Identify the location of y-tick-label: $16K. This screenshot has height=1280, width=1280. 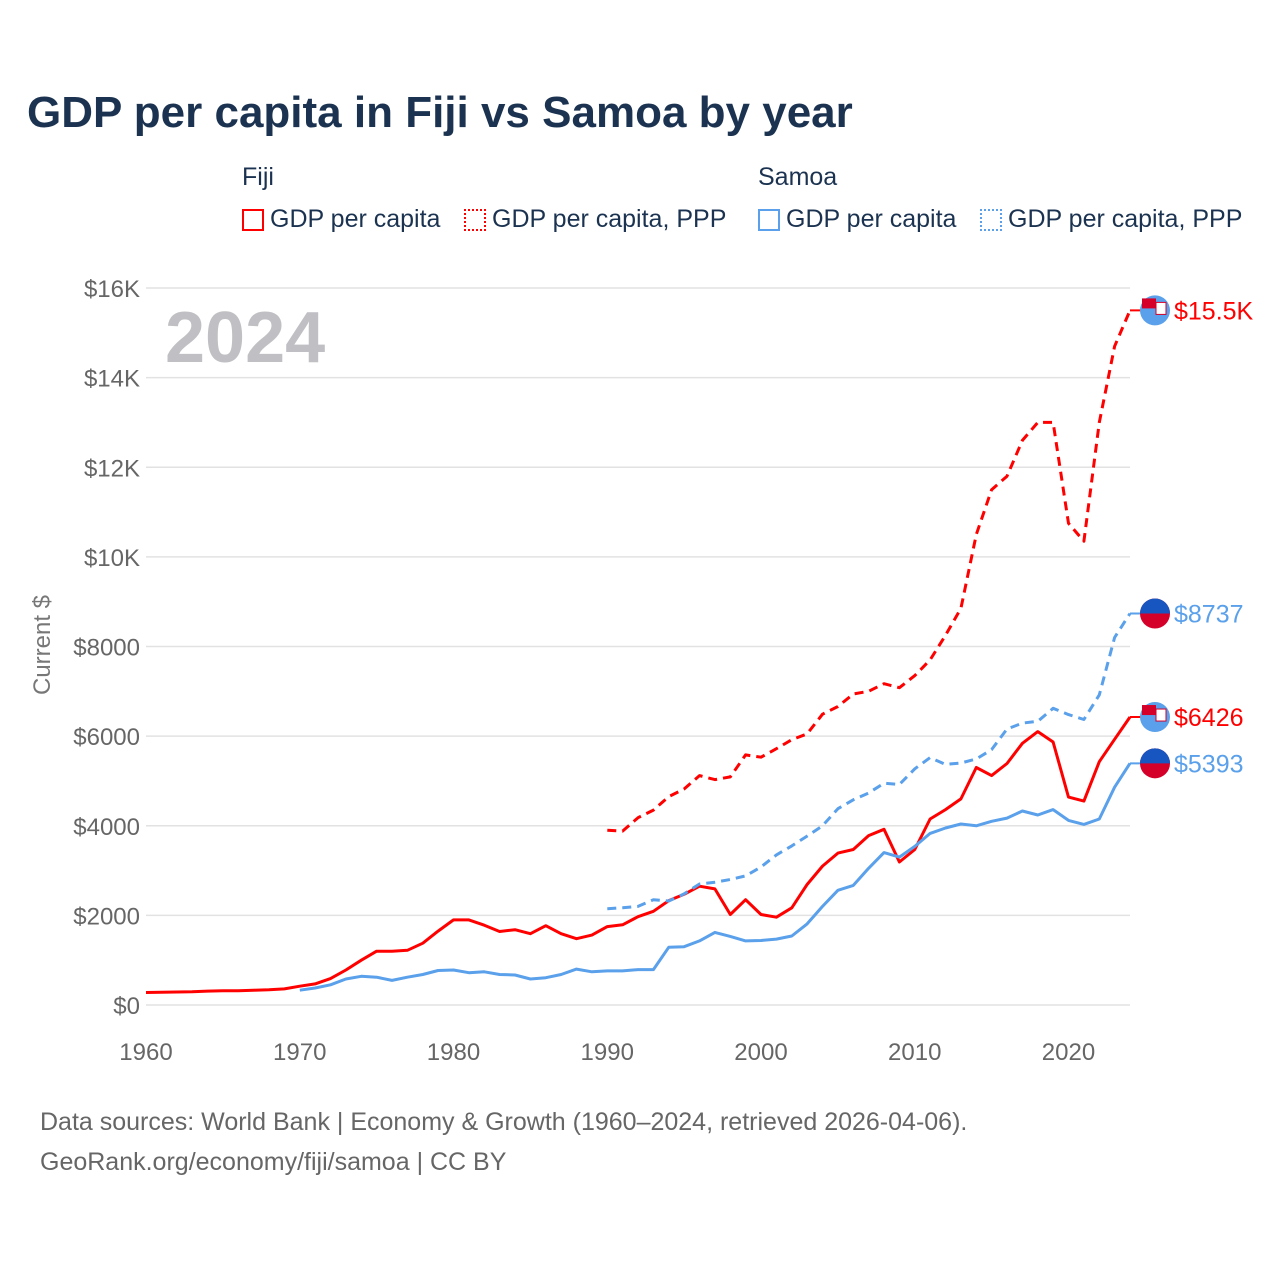
(112, 289).